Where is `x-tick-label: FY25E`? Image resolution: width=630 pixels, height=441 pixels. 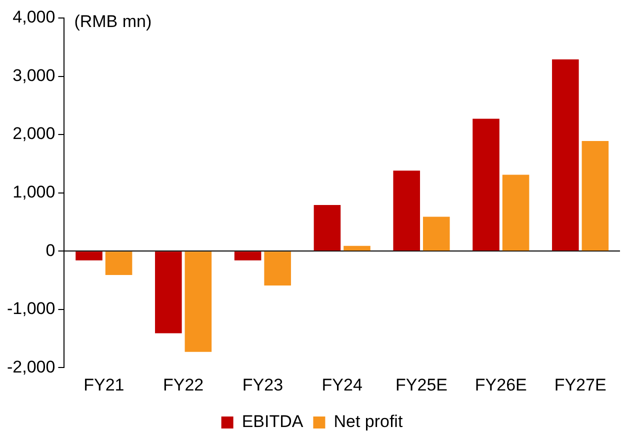
x-tick-label: FY25E is located at coordinates (422, 384).